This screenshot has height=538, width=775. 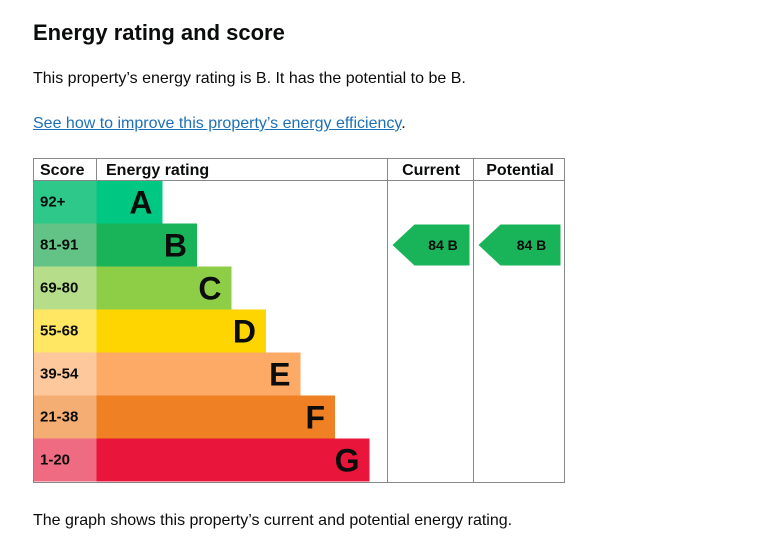 I want to click on rating-bar-a, so click(x=129, y=202).